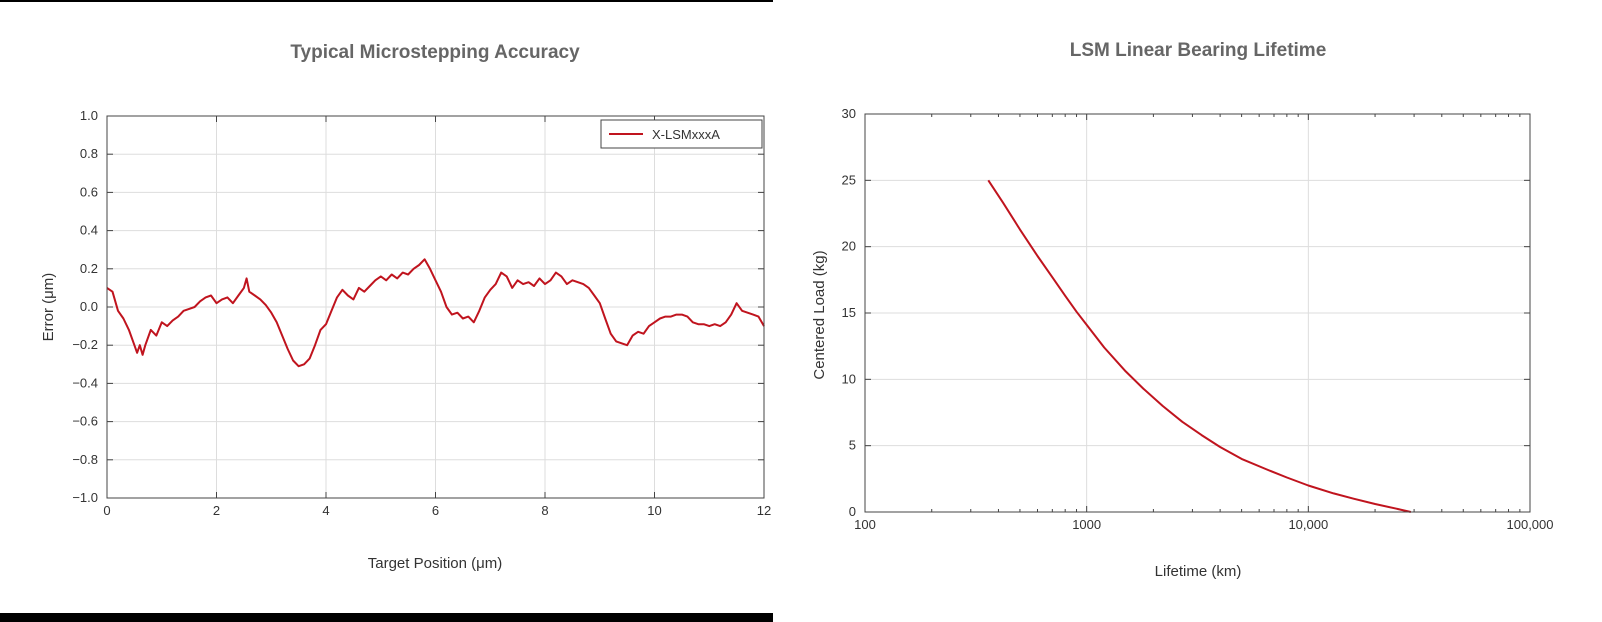 This screenshot has height=622, width=1602. Describe the element at coordinates (85, 459) in the screenshot. I see `chart1-y-tick-label: −0.8` at that location.